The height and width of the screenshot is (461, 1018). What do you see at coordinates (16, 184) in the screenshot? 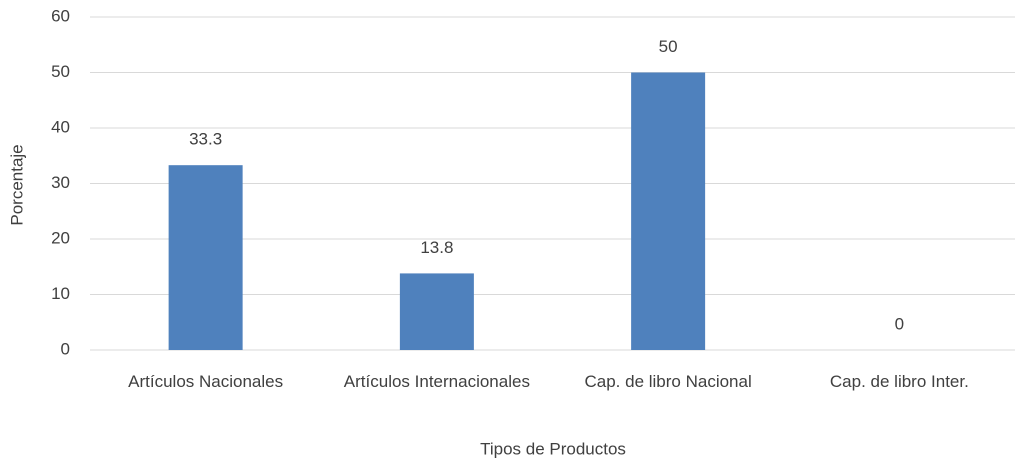
I see `y-axis-title: Porcentaje` at bounding box center [16, 184].